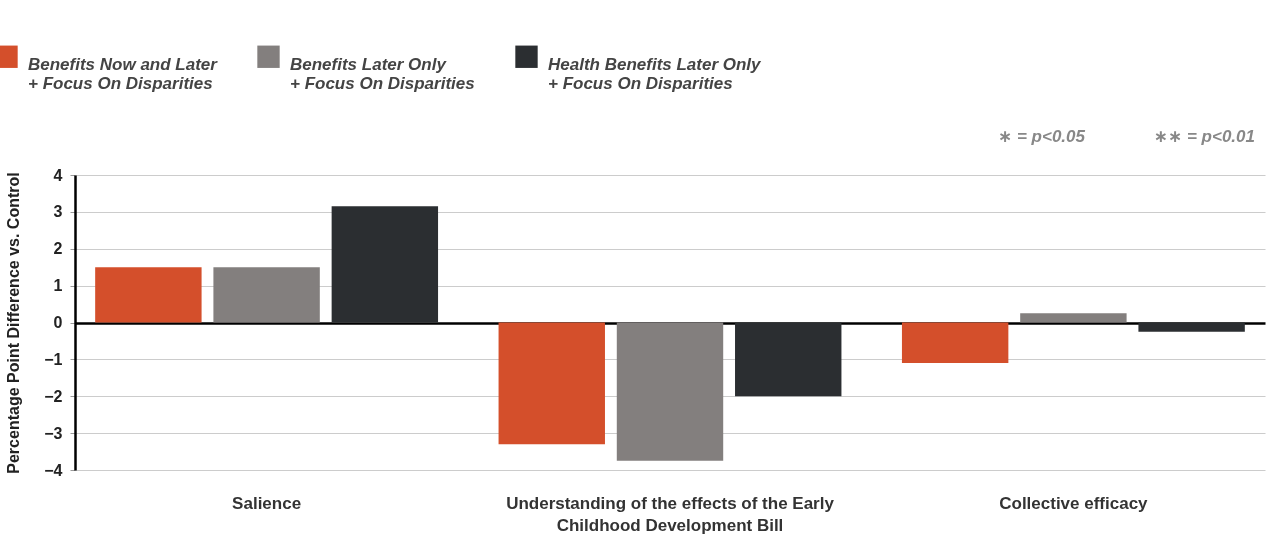  Describe the element at coordinates (58, 212) in the screenshot. I see `y-tick-label: 3` at that location.